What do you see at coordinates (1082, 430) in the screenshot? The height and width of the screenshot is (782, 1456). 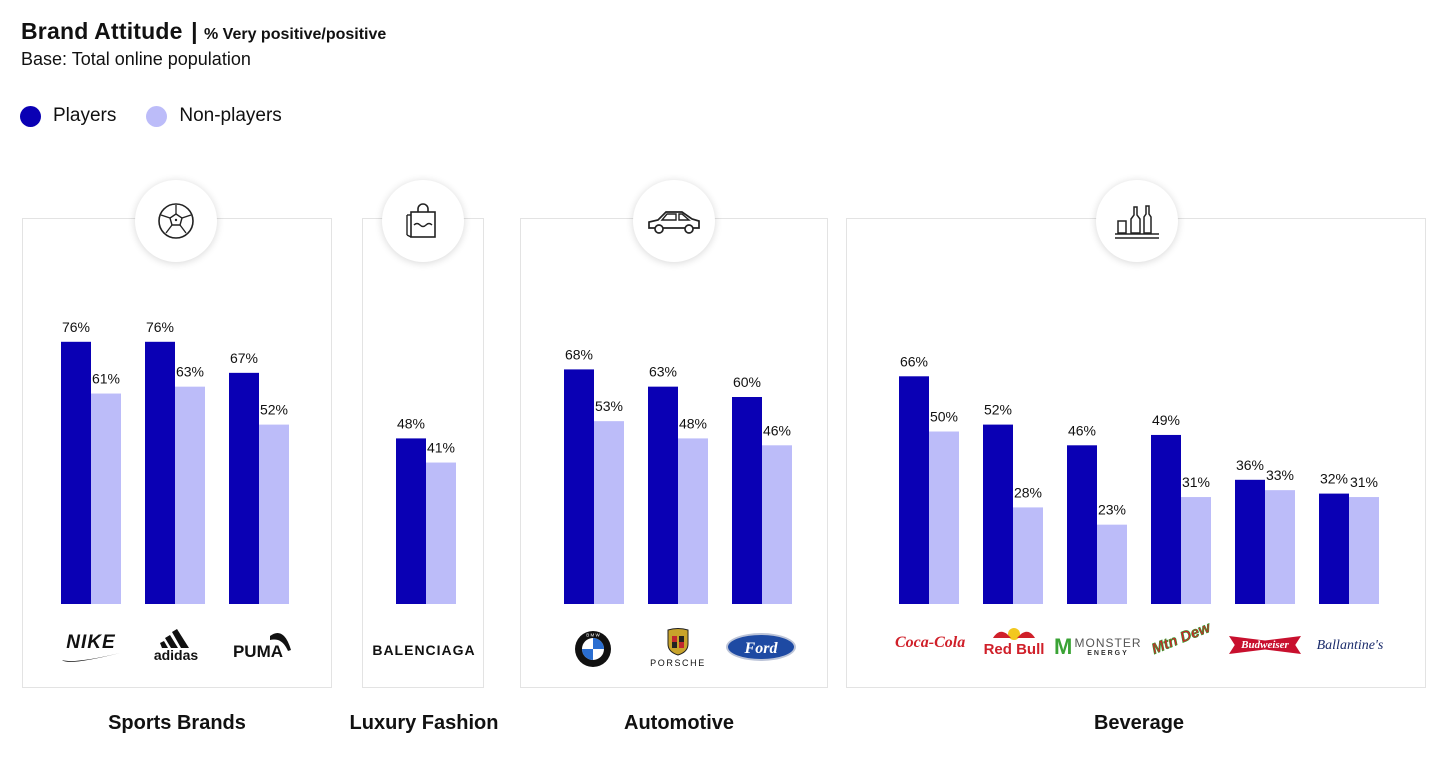 I see `data-label-monster-energy-players: 46%` at bounding box center [1082, 430].